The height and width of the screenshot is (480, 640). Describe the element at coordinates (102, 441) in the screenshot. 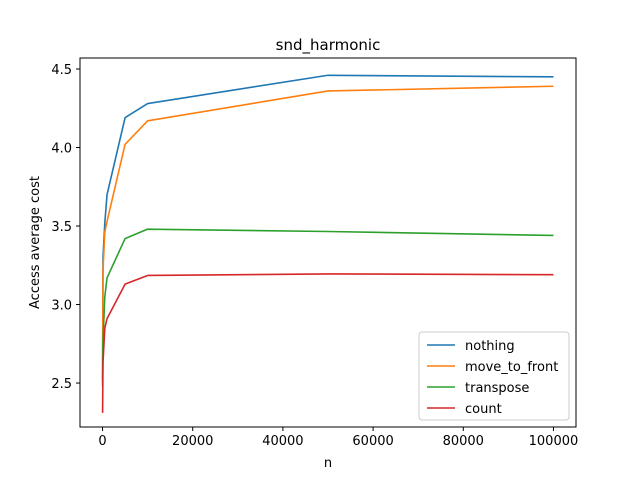

I see `x-tick-label: 0` at that location.